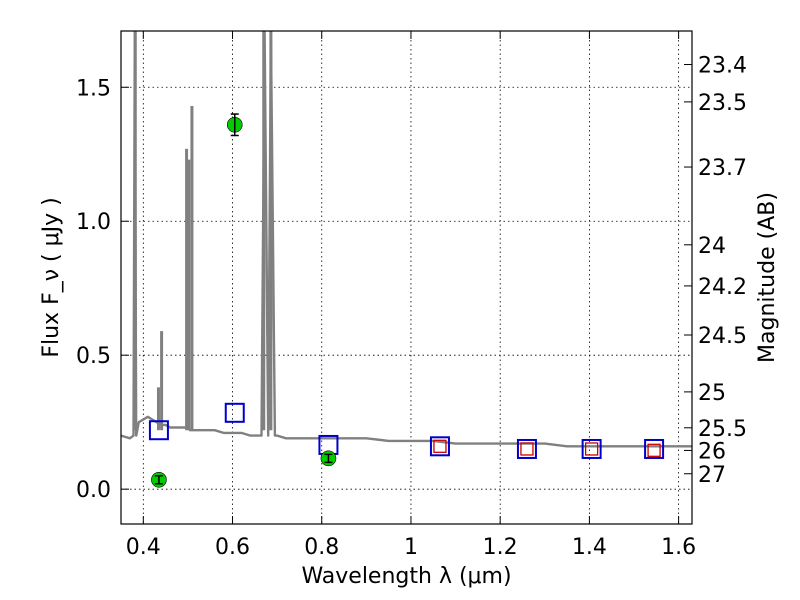 The image size is (800, 600). Describe the element at coordinates (712, 393) in the screenshot. I see `mag-tick-label: 25` at that location.